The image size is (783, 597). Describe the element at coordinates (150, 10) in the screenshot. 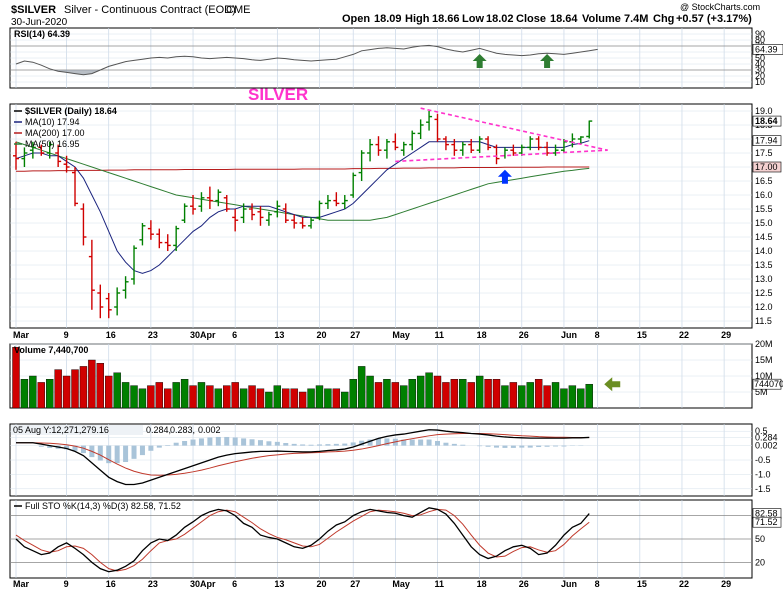

I see `description-label: Silver - Continuous Contract (EOD)` at that location.